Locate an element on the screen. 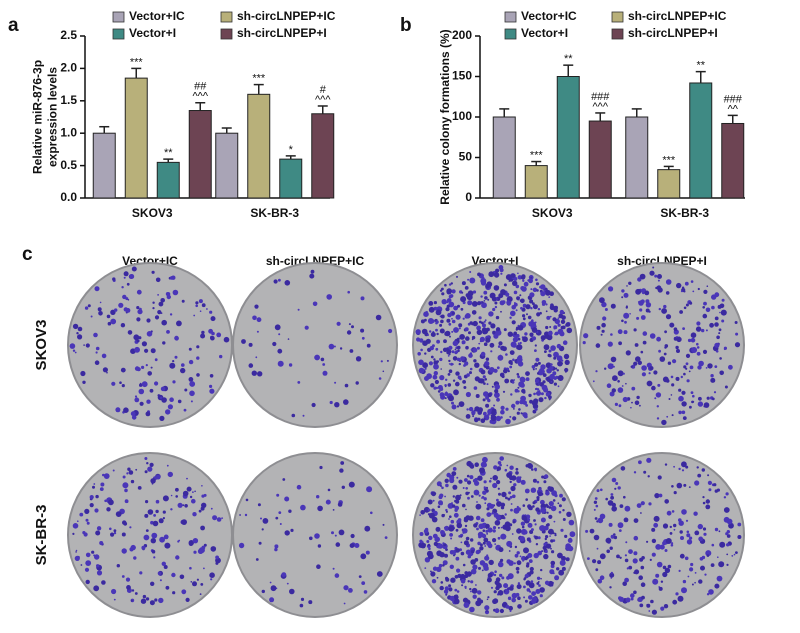  x-tick-label: SK-BR-3 is located at coordinates (684, 213).